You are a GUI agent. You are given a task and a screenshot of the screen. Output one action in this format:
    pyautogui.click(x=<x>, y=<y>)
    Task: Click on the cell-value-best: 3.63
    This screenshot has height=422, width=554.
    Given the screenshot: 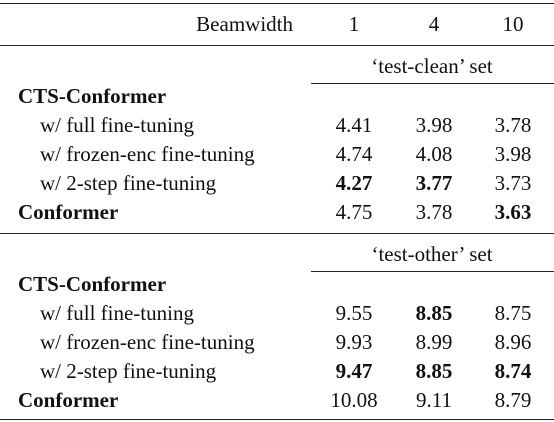 What is the action you would take?
    pyautogui.click(x=513, y=212)
    